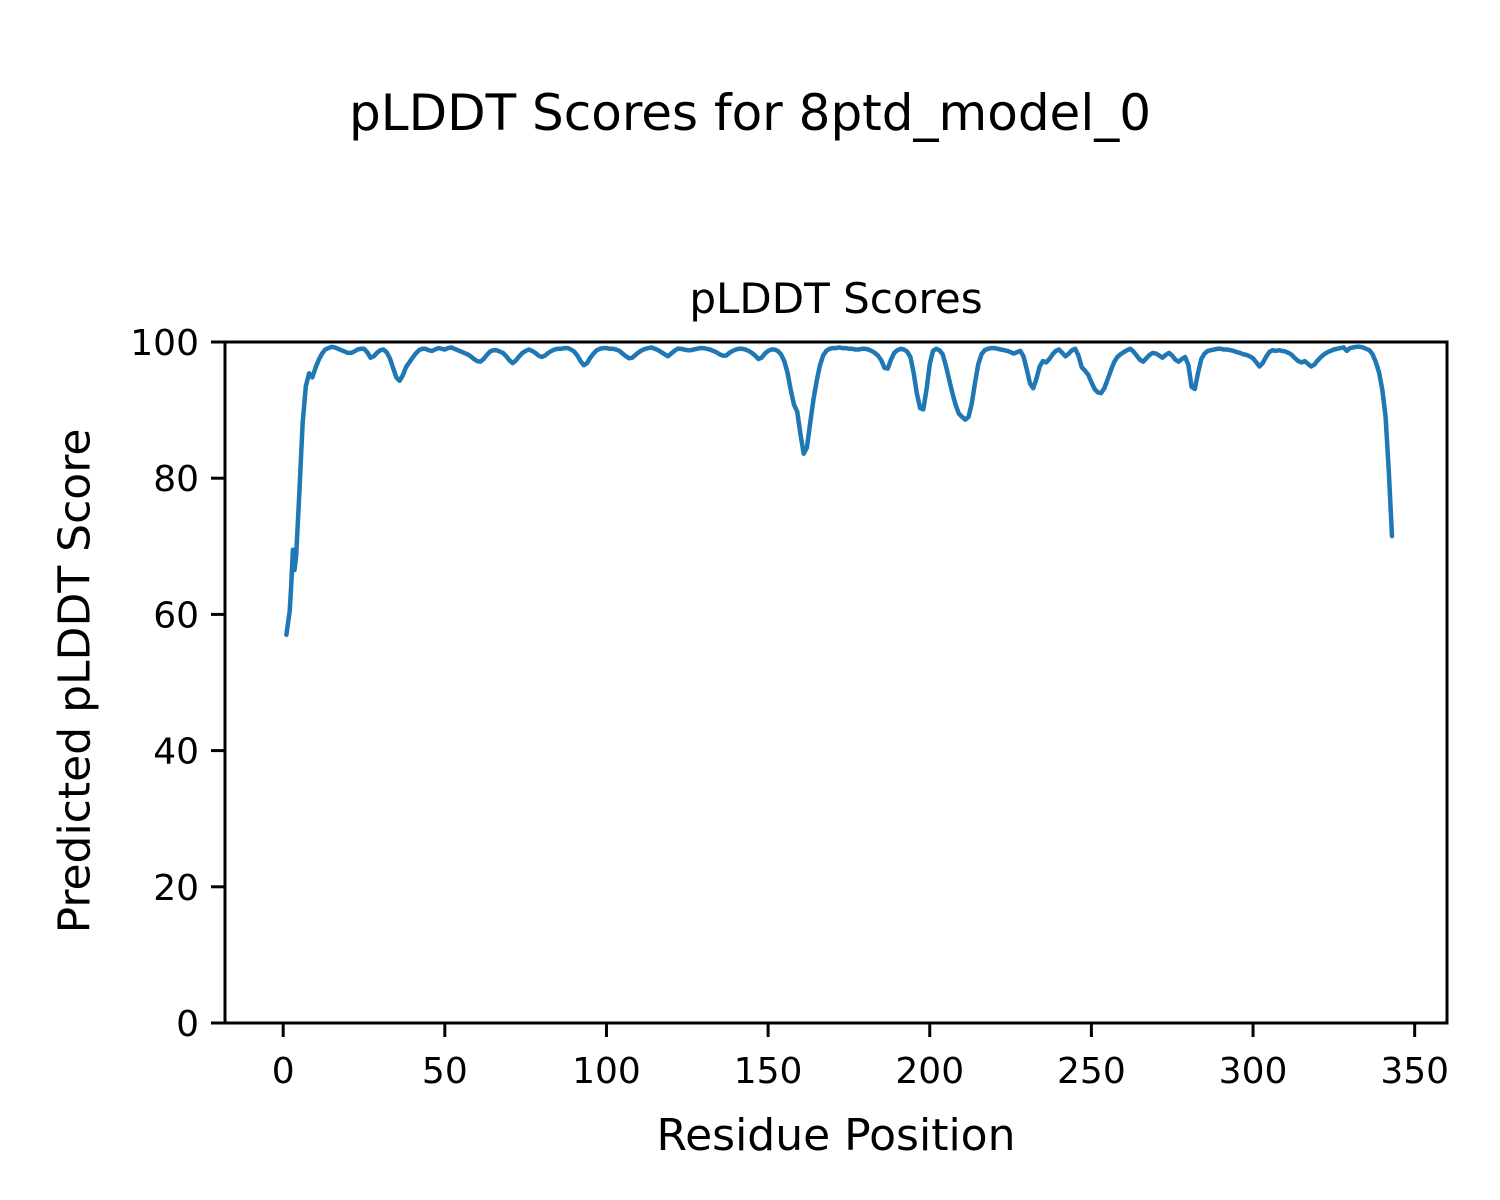  Describe the element at coordinates (187, 1024) in the screenshot. I see `y-tick-label: 0` at that location.